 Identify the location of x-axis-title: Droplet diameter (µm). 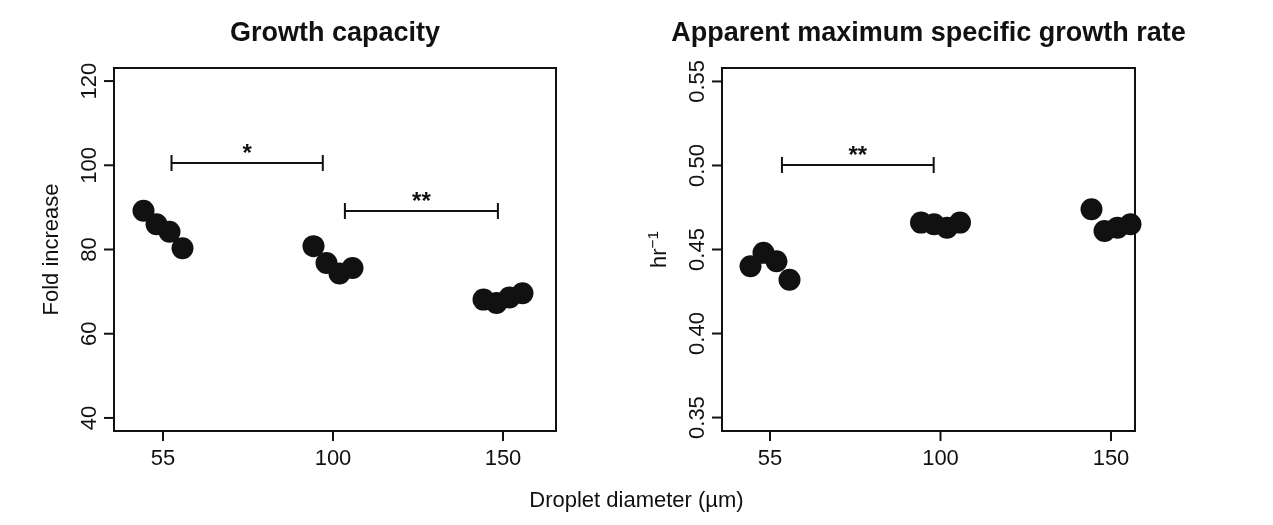
(636, 499).